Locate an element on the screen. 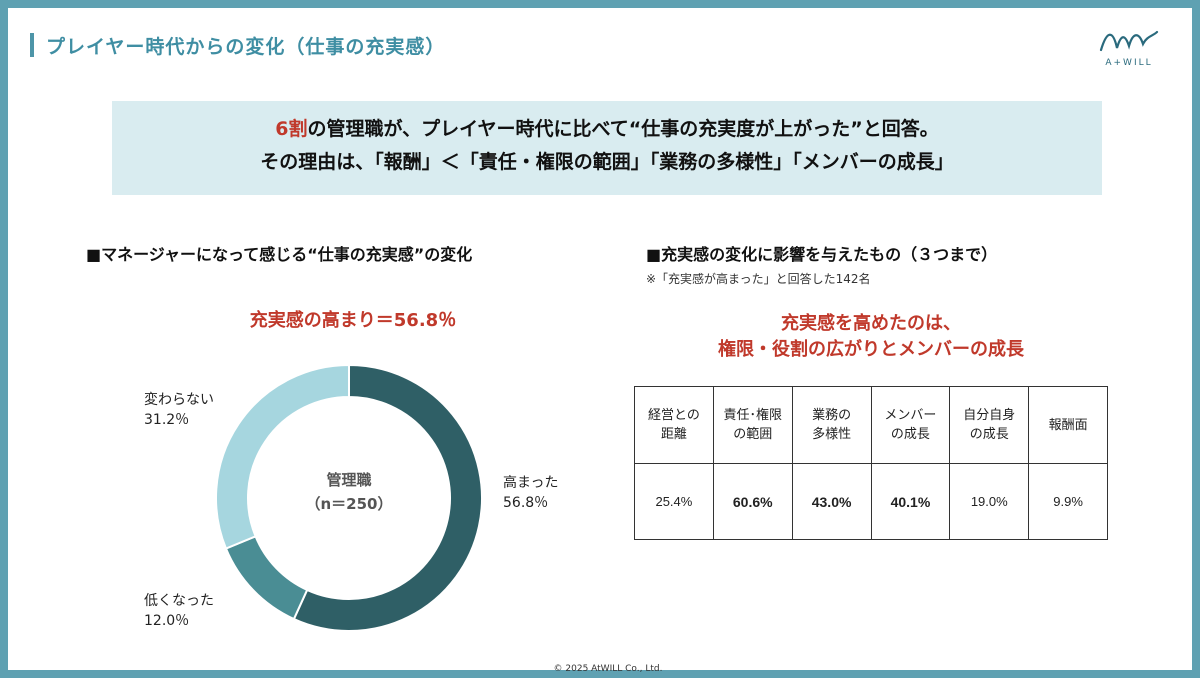  factor-value: 9.9% is located at coordinates (1068, 501).